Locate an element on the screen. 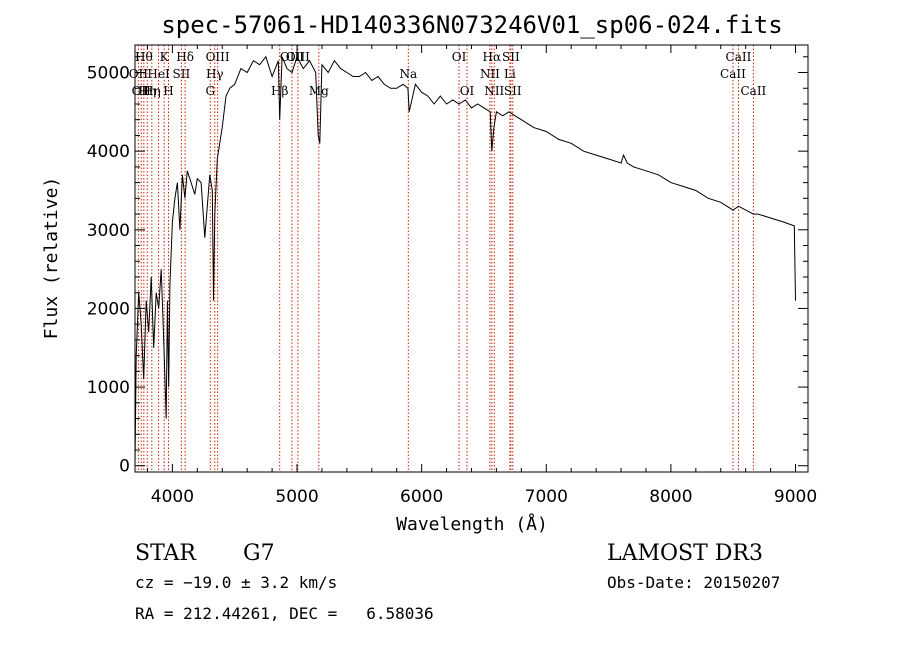 The height and width of the screenshot is (649, 900). line-marker-label: Hβ is located at coordinates (279, 91).